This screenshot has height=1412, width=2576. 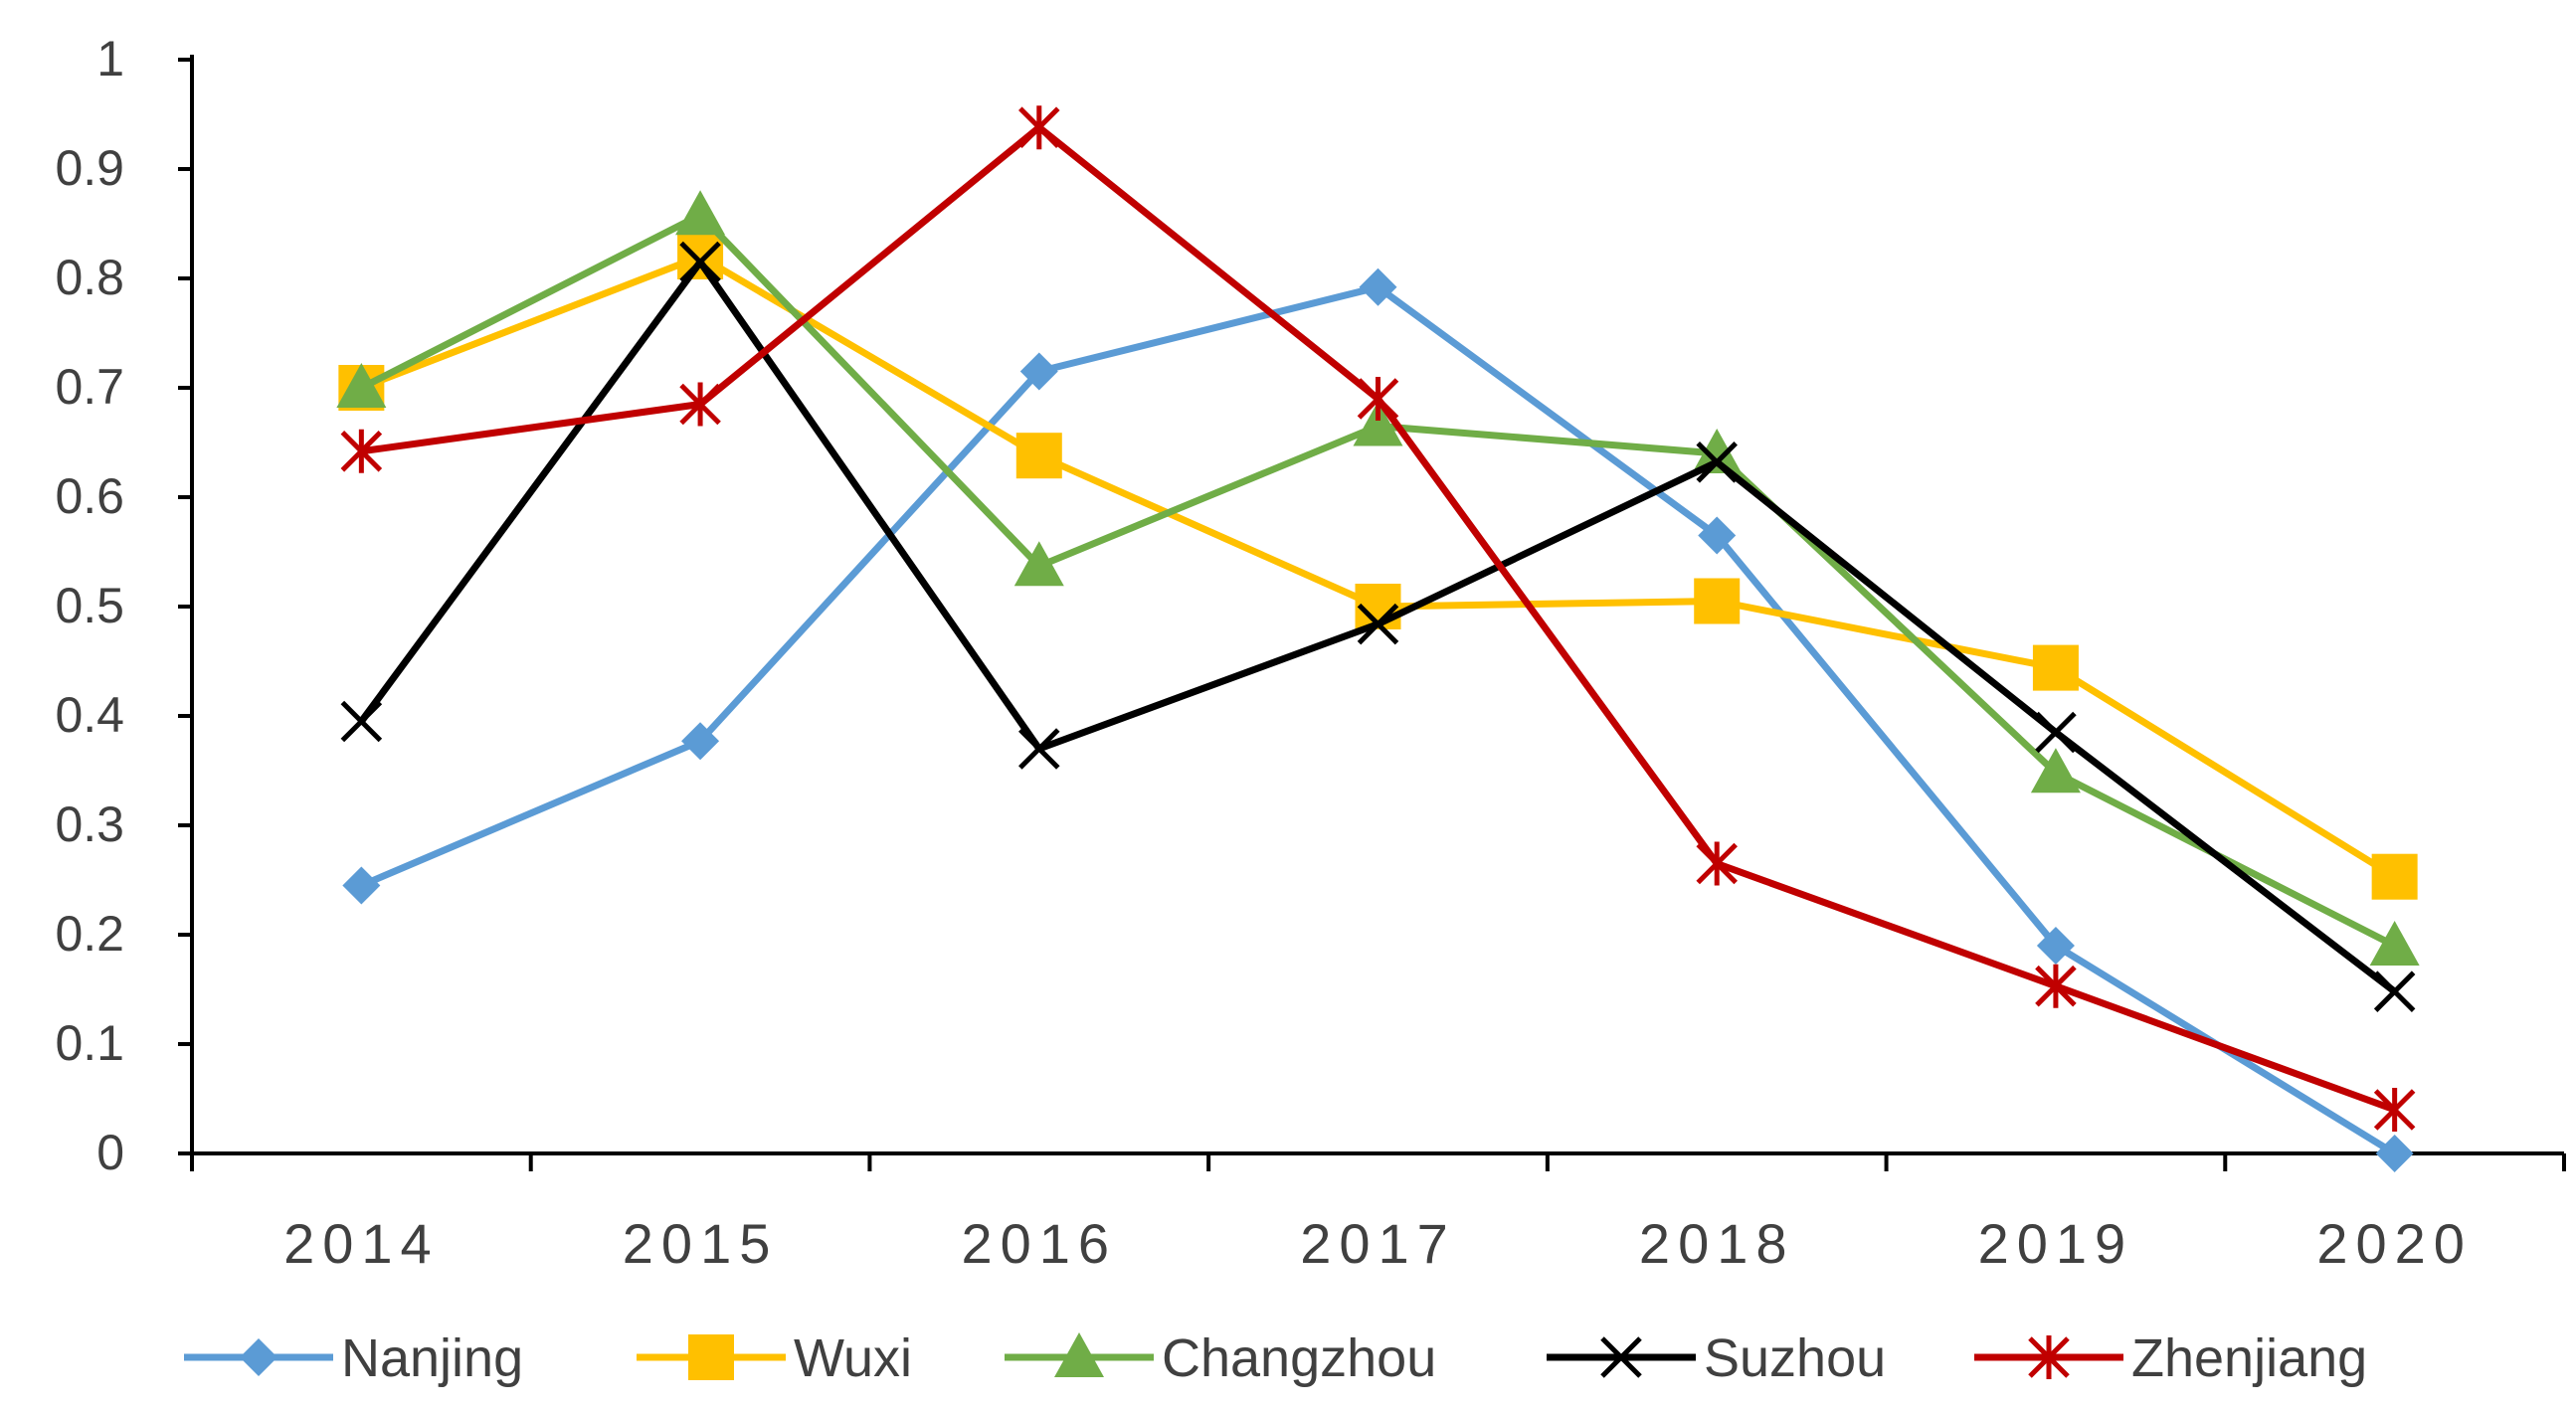 I want to click on point-wuxi-2015, so click(x=700, y=256).